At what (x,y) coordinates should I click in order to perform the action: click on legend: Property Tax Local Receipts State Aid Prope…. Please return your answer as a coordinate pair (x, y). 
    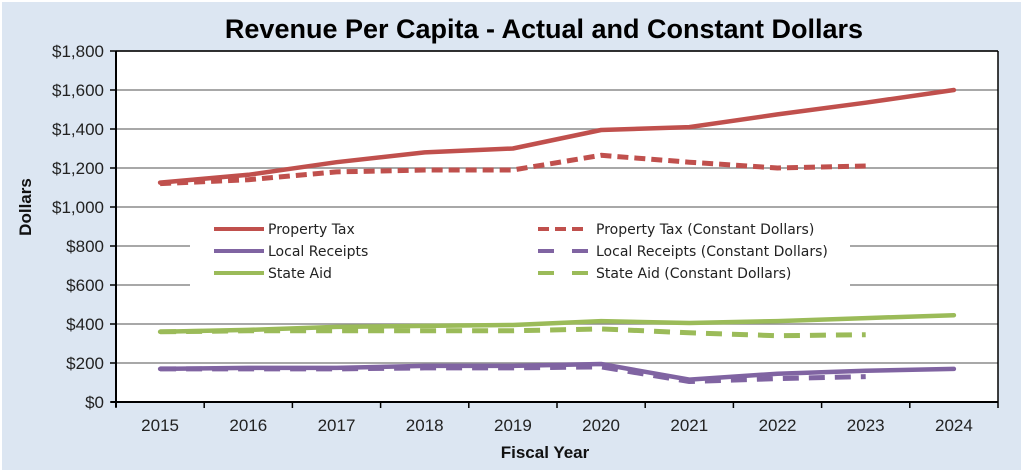
    Looking at the image, I should click on (521, 252).